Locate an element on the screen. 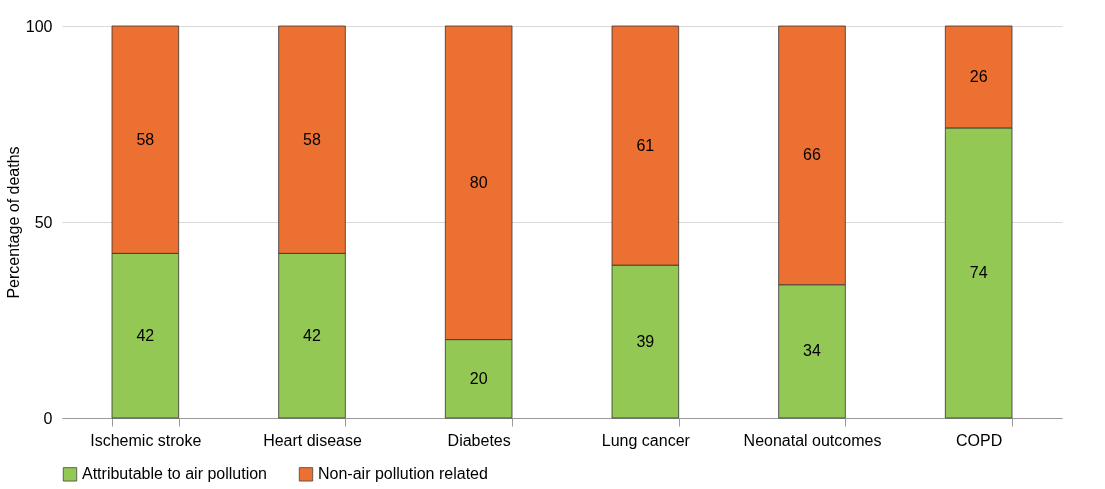 Image resolution: width=1105 pixels, height=489 pixels. y-tick-label: 50 is located at coordinates (43, 222).